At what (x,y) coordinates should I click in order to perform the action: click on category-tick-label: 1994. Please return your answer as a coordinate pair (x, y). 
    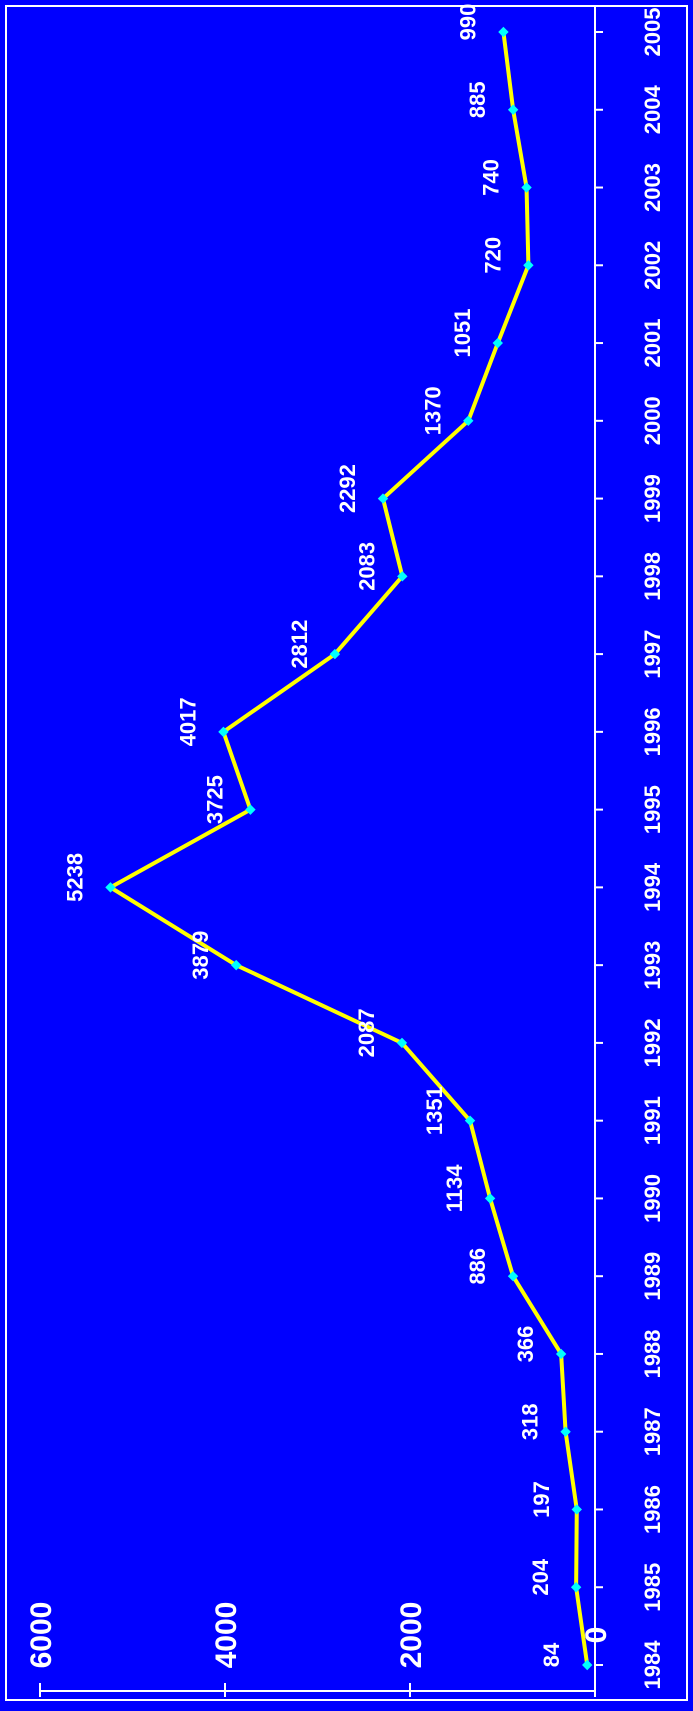
    Looking at the image, I should click on (652, 887).